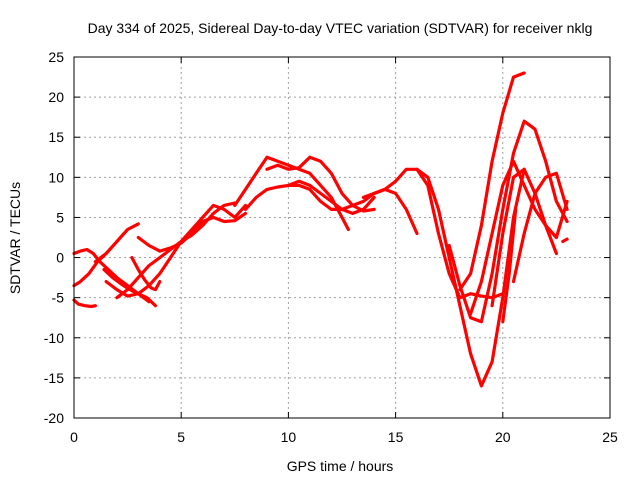  Describe the element at coordinates (289, 437) in the screenshot. I see `x-tick-label: 10` at that location.